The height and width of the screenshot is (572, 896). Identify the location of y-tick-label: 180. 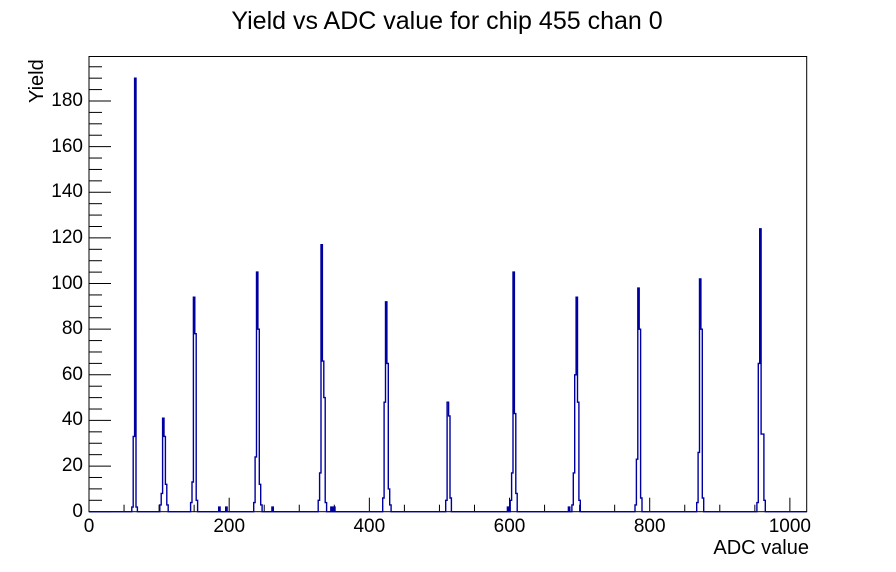
(67, 100).